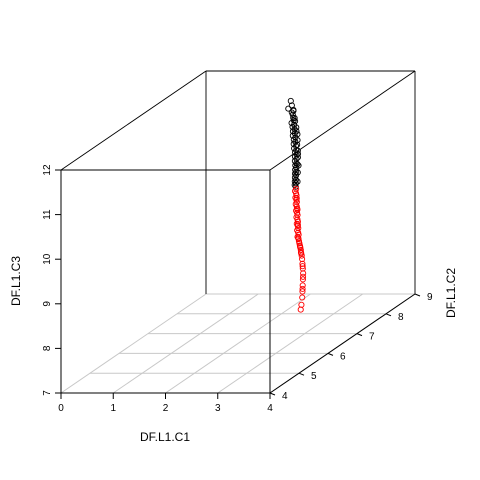 The height and width of the screenshot is (480, 480). What do you see at coordinates (166, 408) in the screenshot?
I see `x-tick-label: 2` at bounding box center [166, 408].